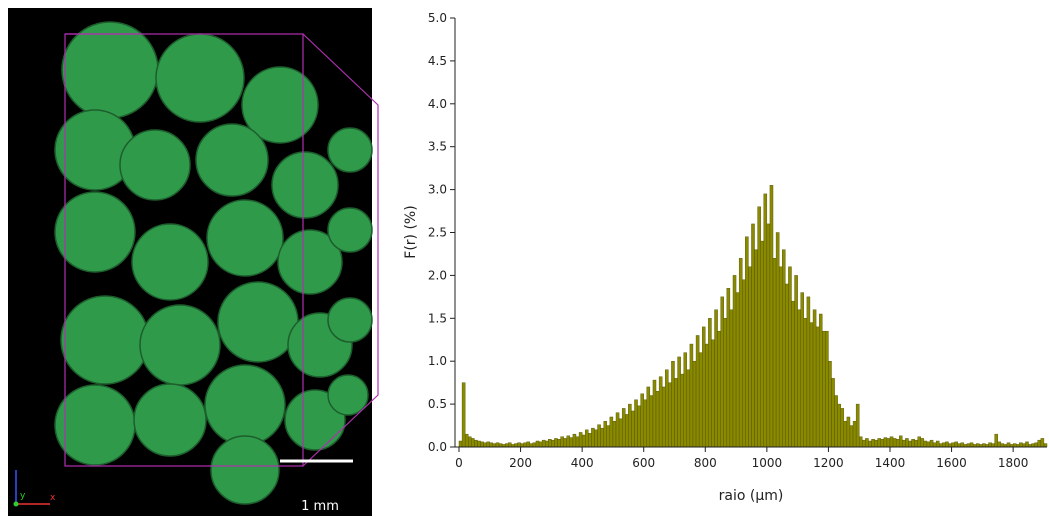  What do you see at coordinates (437, 361) in the screenshot?
I see `y-tick-label: 1.0` at bounding box center [437, 361].